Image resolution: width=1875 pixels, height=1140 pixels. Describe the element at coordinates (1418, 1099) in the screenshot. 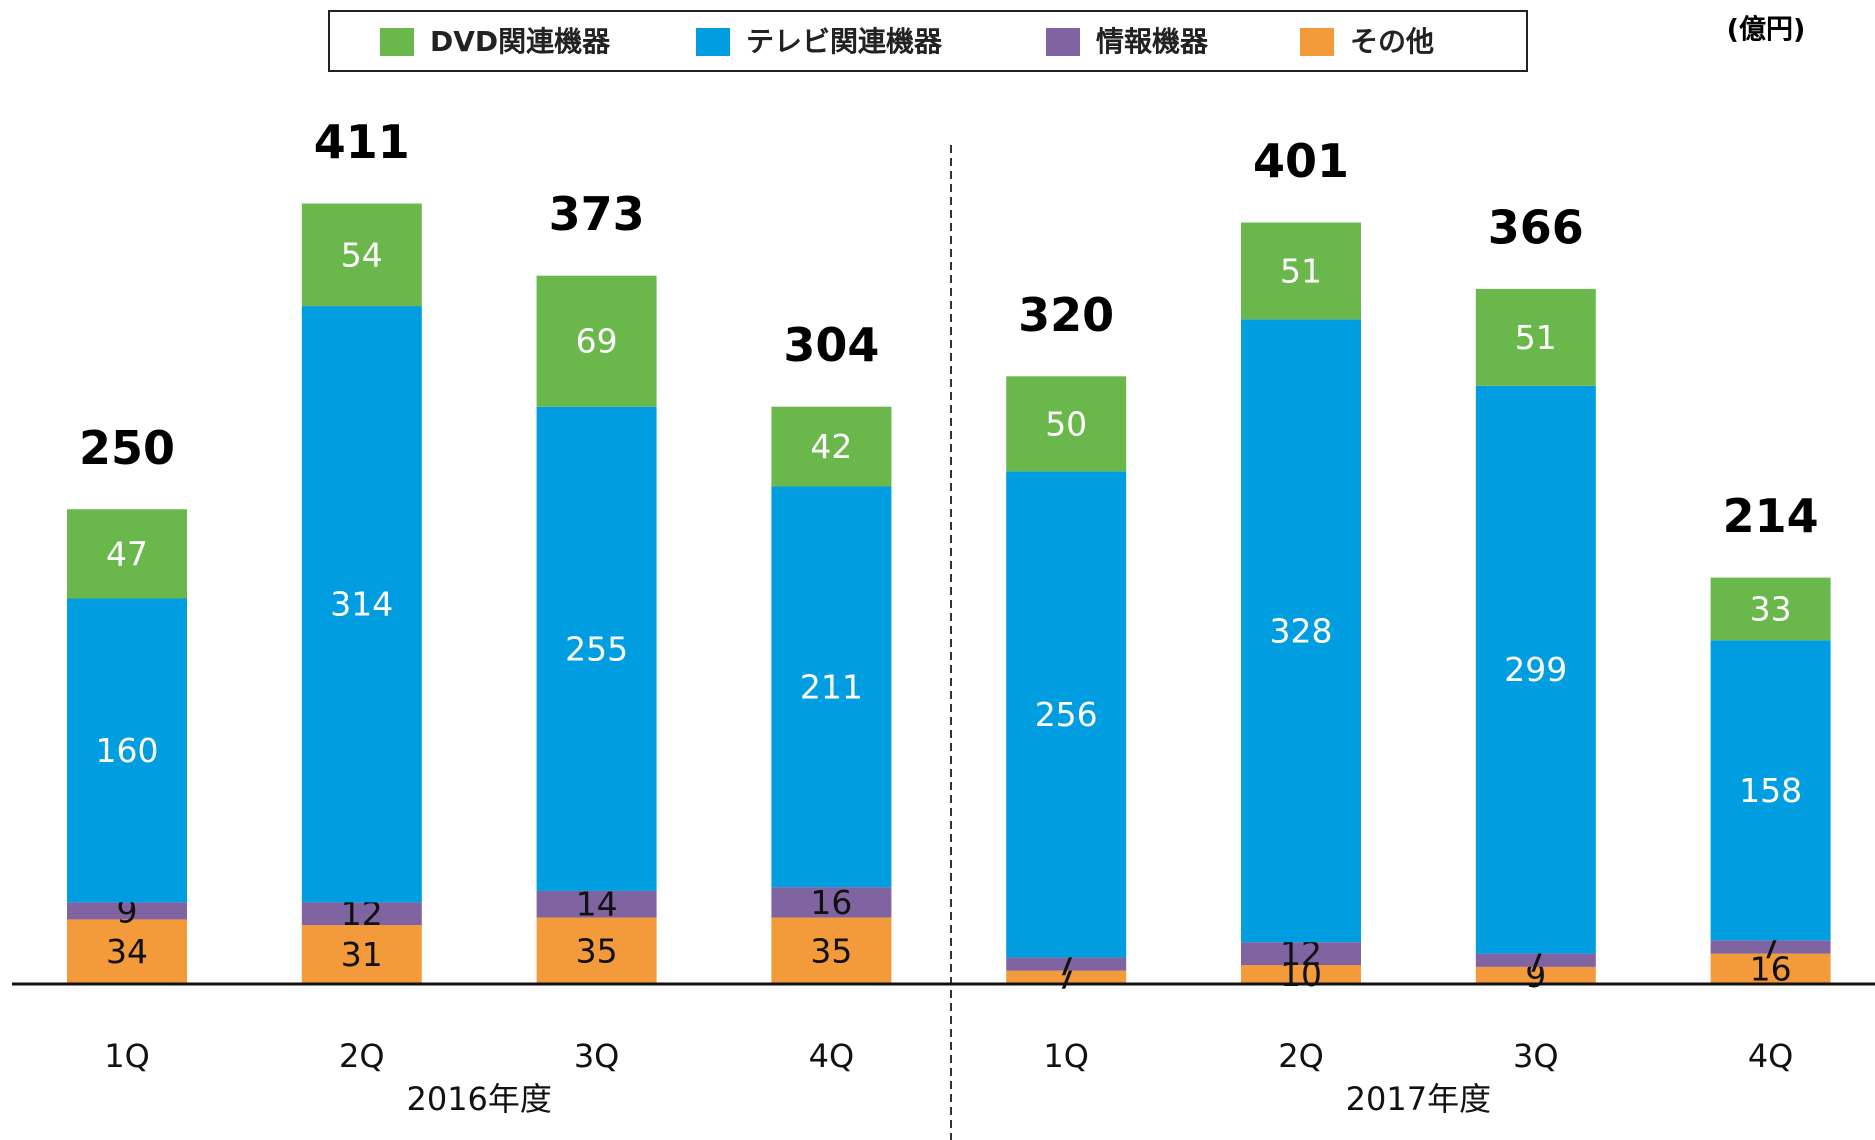

I see `group-label: 2017年度` at that location.